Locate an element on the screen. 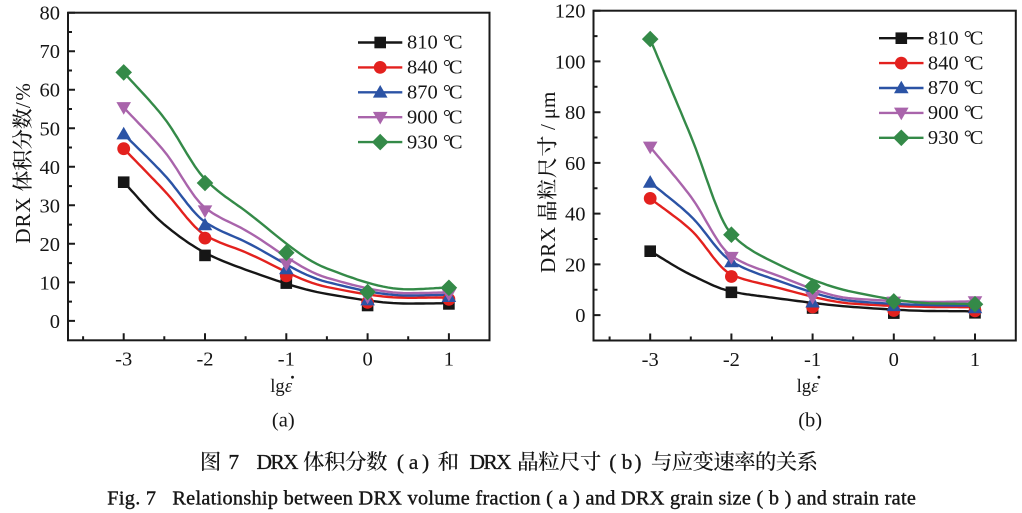  svg-text: b is located at coordinates (627, 462).